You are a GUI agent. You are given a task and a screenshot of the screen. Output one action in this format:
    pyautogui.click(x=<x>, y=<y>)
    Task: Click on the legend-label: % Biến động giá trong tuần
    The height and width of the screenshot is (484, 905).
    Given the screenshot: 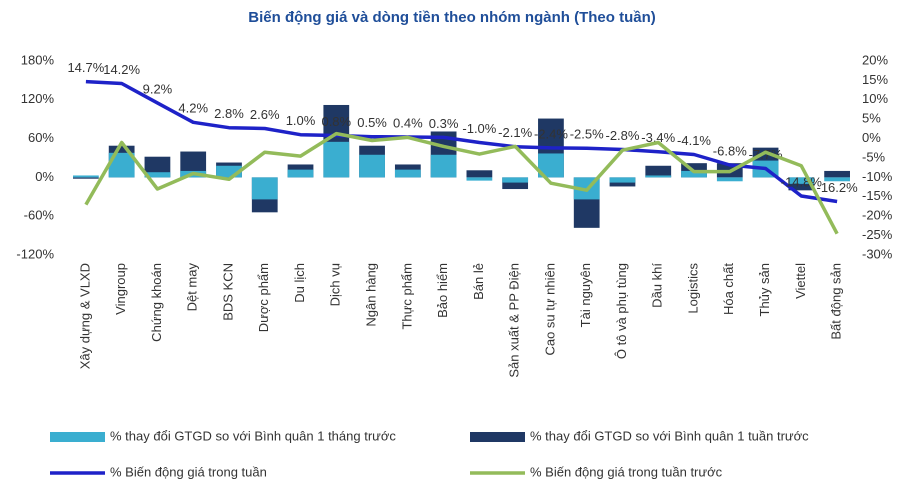 What is the action you would take?
    pyautogui.click(x=188, y=471)
    